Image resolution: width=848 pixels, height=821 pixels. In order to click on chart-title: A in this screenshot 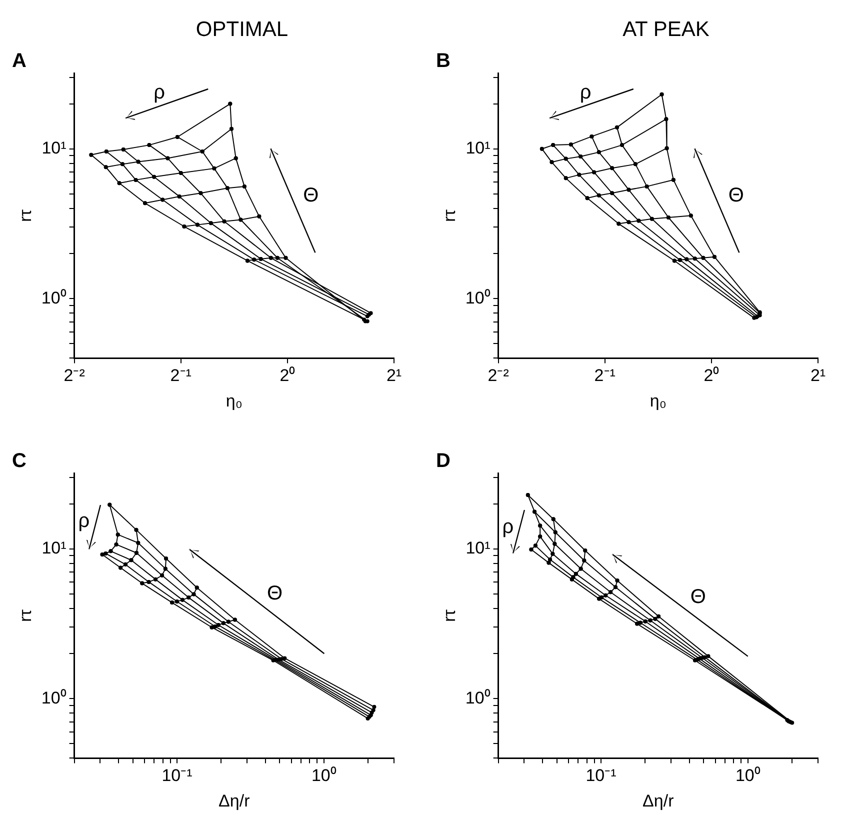, I will do `click(19, 61)`.